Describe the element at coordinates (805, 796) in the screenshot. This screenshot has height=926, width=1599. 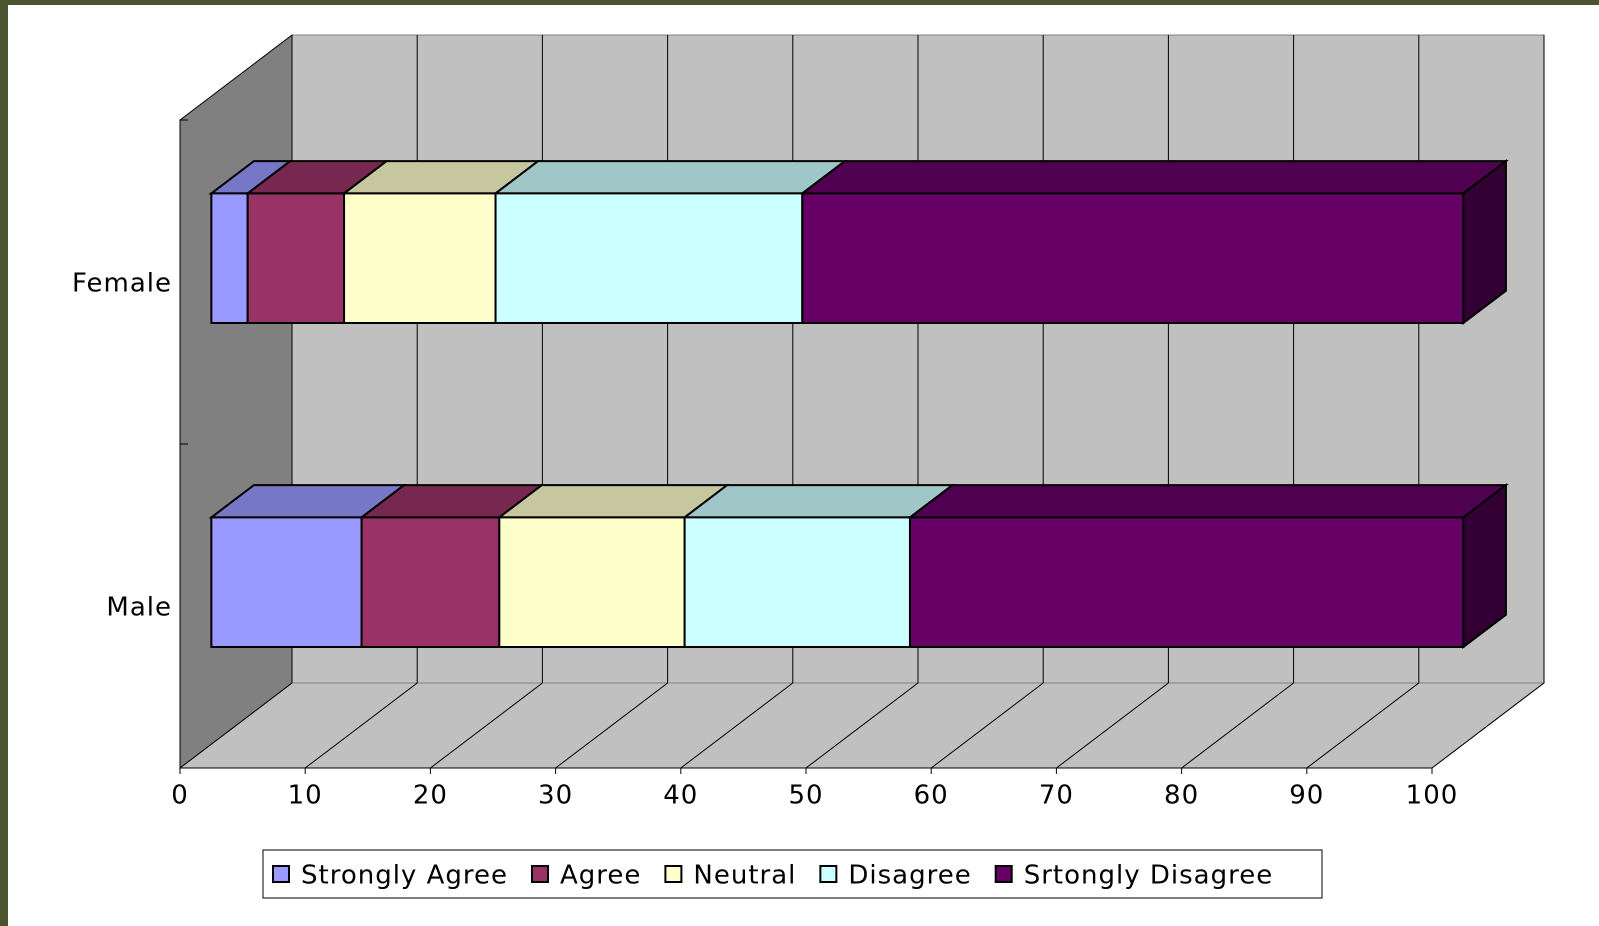
I see `x-tick-label: 50` at that location.